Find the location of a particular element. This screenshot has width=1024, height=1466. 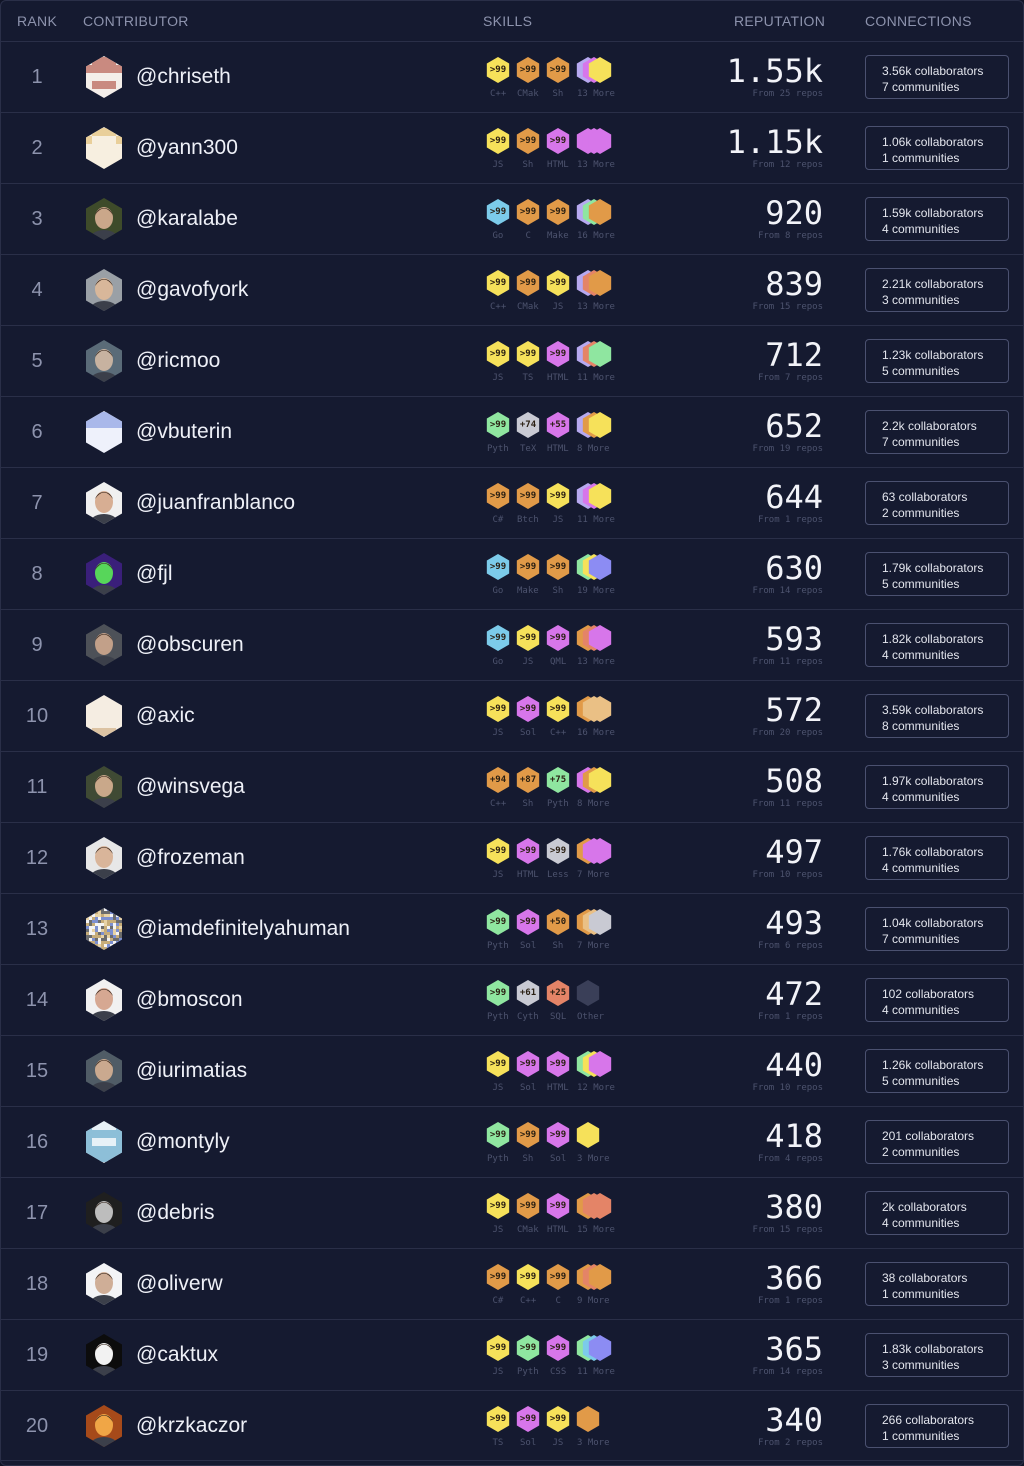

connections-button: 201 collaborators 2 communities is located at coordinates (937, 1142).